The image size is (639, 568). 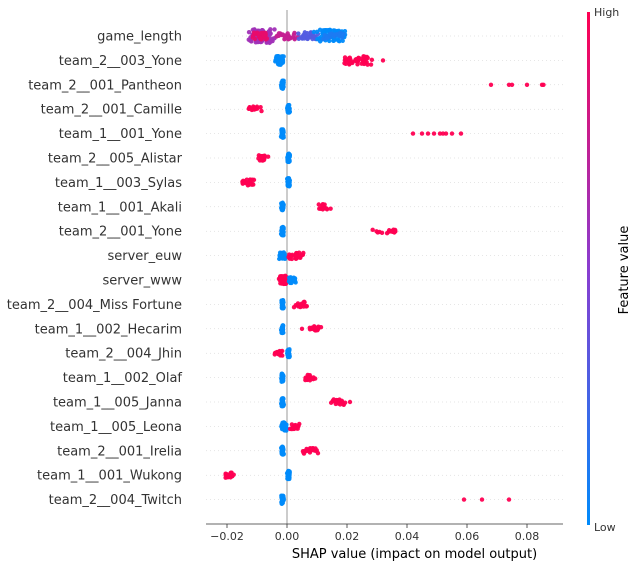 What do you see at coordinates (605, 527) in the screenshot?
I see `colorbar-low-label: Low` at bounding box center [605, 527].